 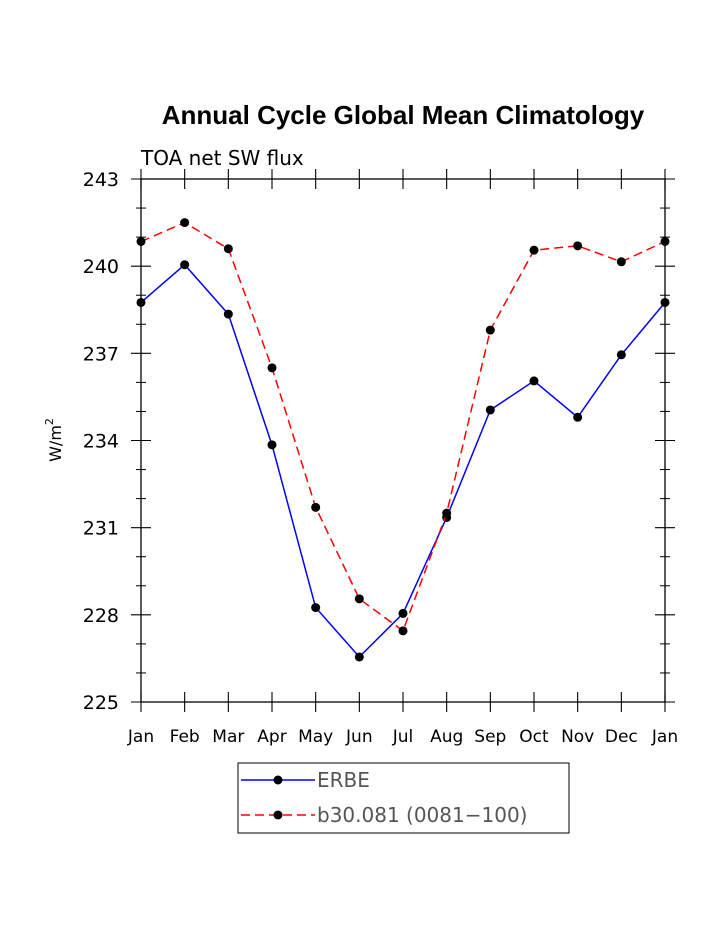 I want to click on y-tick-label: 243, so click(x=101, y=180).